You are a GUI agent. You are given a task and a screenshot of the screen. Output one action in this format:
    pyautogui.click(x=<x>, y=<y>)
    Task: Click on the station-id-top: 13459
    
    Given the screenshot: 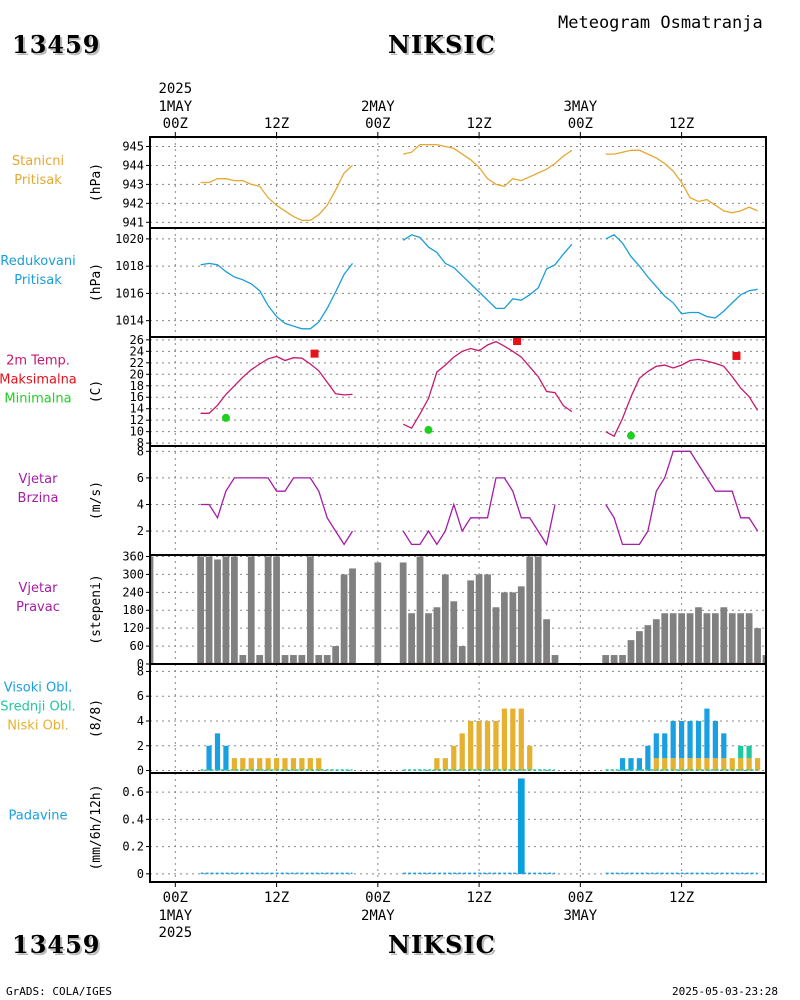 What is the action you would take?
    pyautogui.click(x=56, y=44)
    